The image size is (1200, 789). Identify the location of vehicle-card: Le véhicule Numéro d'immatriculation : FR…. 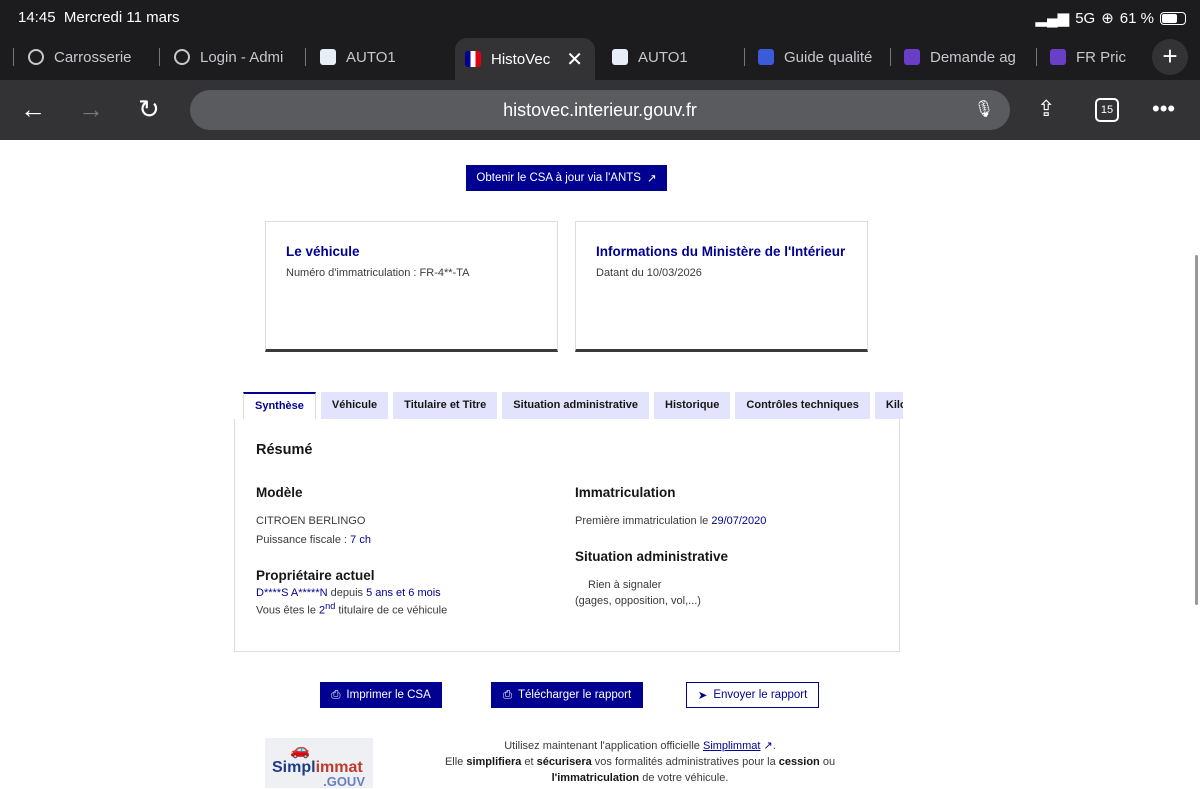
(411, 286).